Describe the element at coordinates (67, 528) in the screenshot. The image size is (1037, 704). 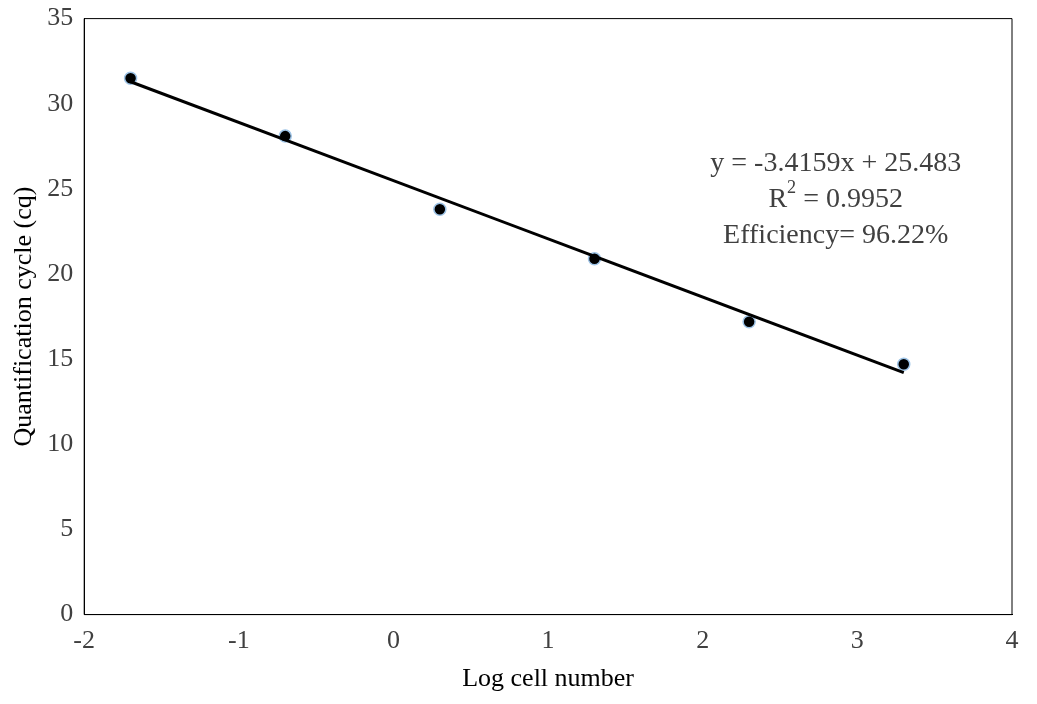
I see `y-tick-label: 5` at that location.